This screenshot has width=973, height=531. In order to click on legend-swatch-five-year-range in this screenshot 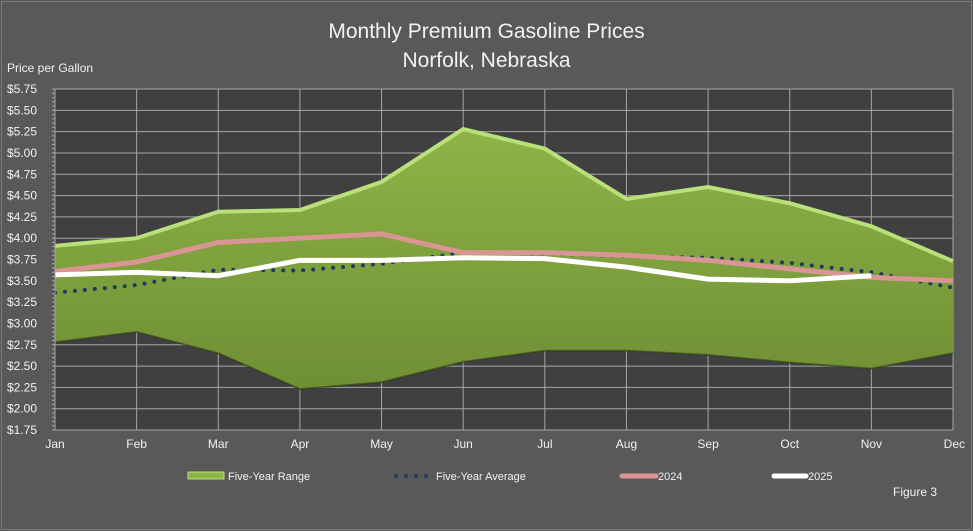, I will do `click(206, 475)`.